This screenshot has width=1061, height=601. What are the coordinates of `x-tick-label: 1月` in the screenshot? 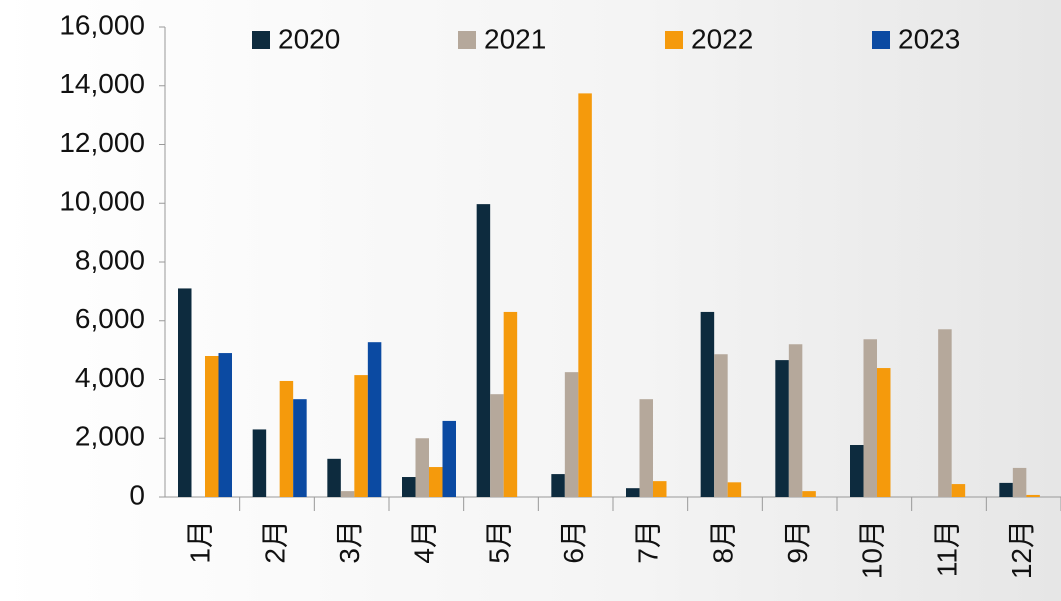 It's located at (200, 542).